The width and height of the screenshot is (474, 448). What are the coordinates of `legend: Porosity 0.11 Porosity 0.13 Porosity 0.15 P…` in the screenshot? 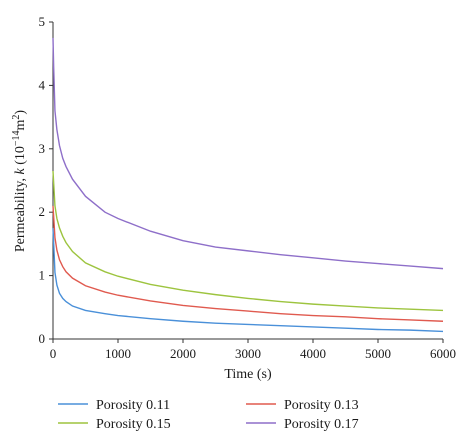 It's located at (208, 415).